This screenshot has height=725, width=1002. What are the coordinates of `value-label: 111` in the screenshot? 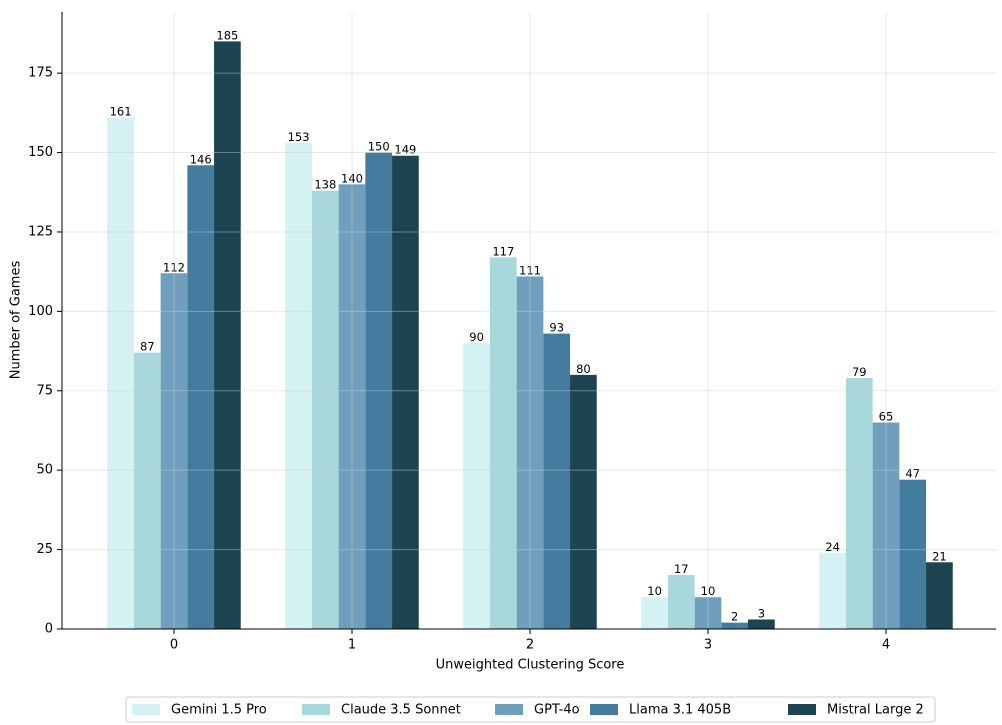 It's located at (530, 270).